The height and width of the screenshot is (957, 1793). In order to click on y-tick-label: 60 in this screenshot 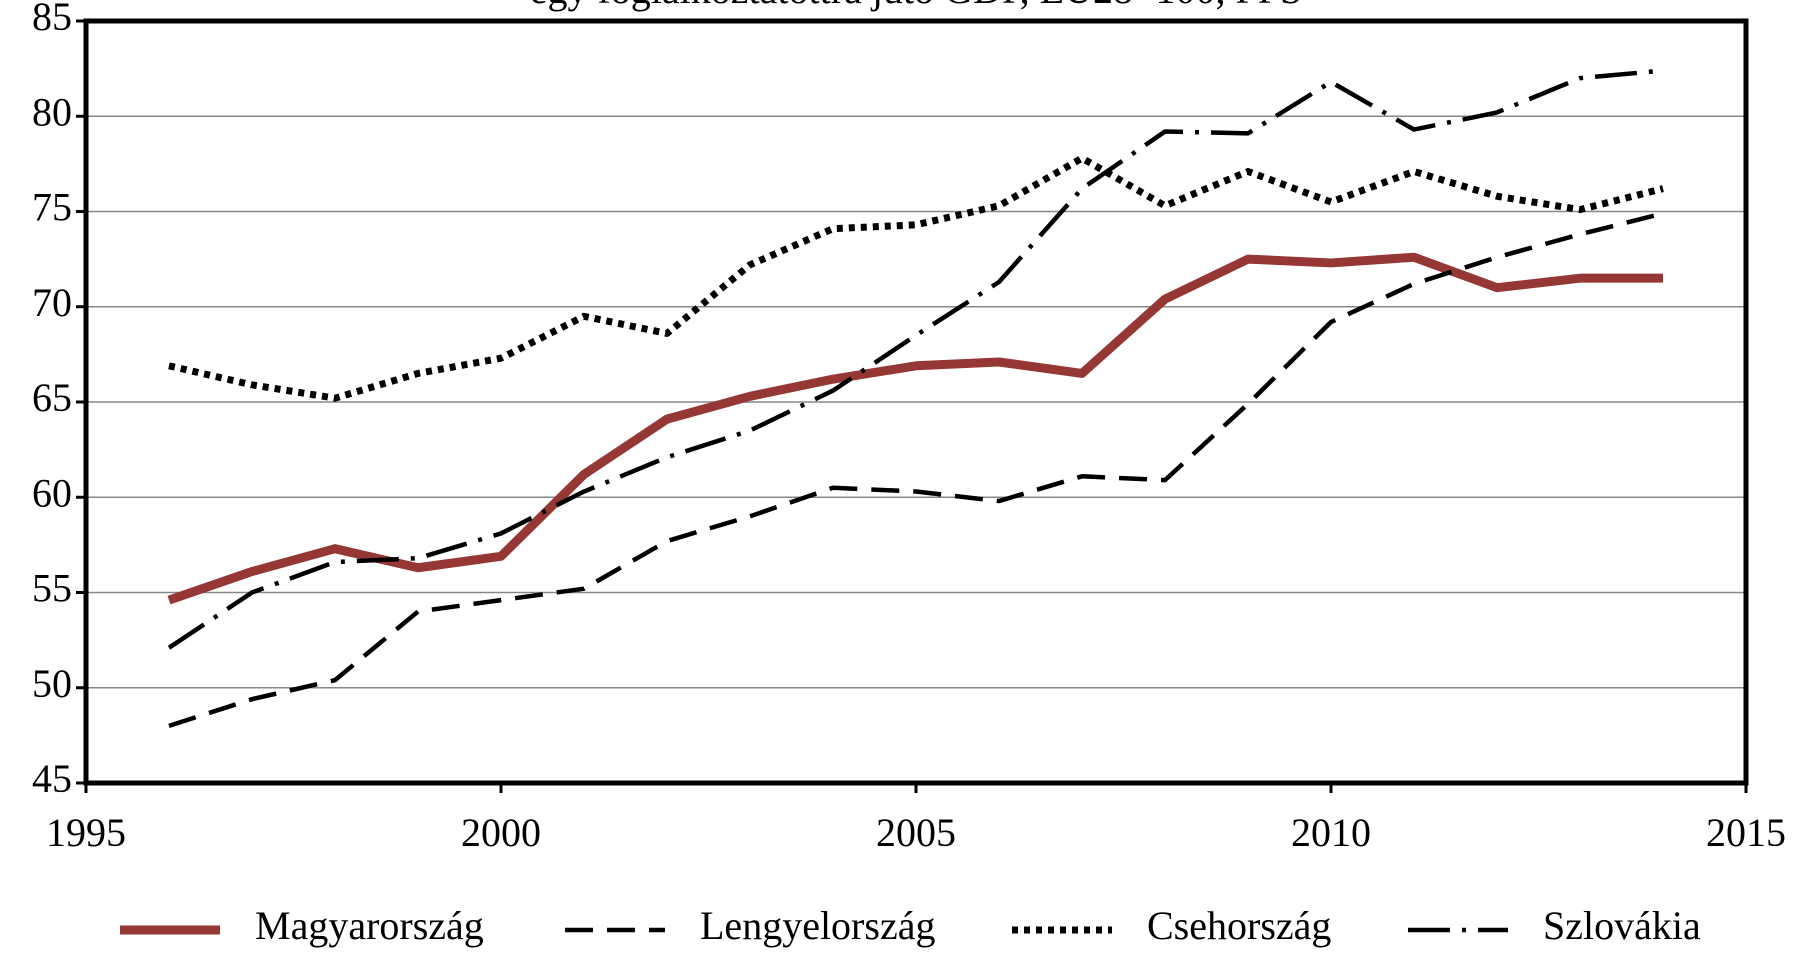, I will do `click(52, 492)`.